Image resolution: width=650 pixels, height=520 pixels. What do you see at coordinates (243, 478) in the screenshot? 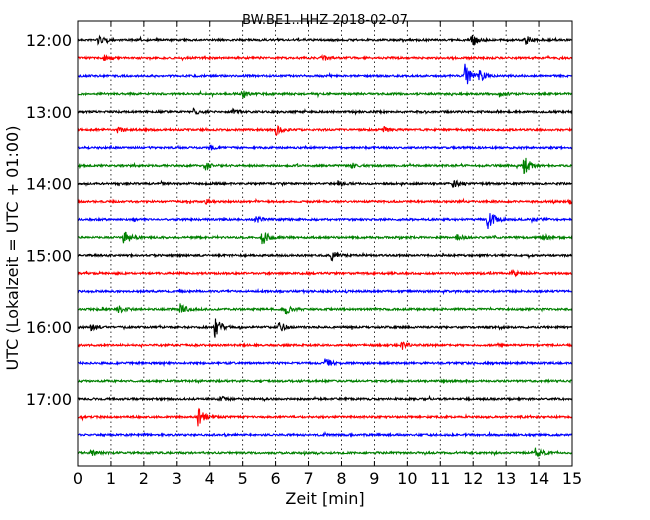
I see `x-tick-label: 5` at bounding box center [243, 478].